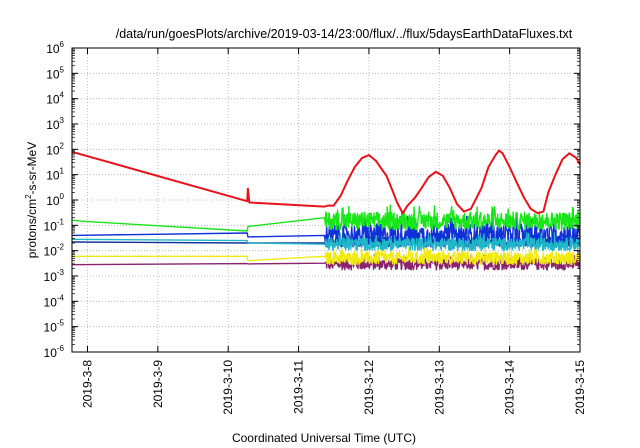  Describe the element at coordinates (55, 149) in the screenshot. I see `y-tick-label: 10²` at that location.